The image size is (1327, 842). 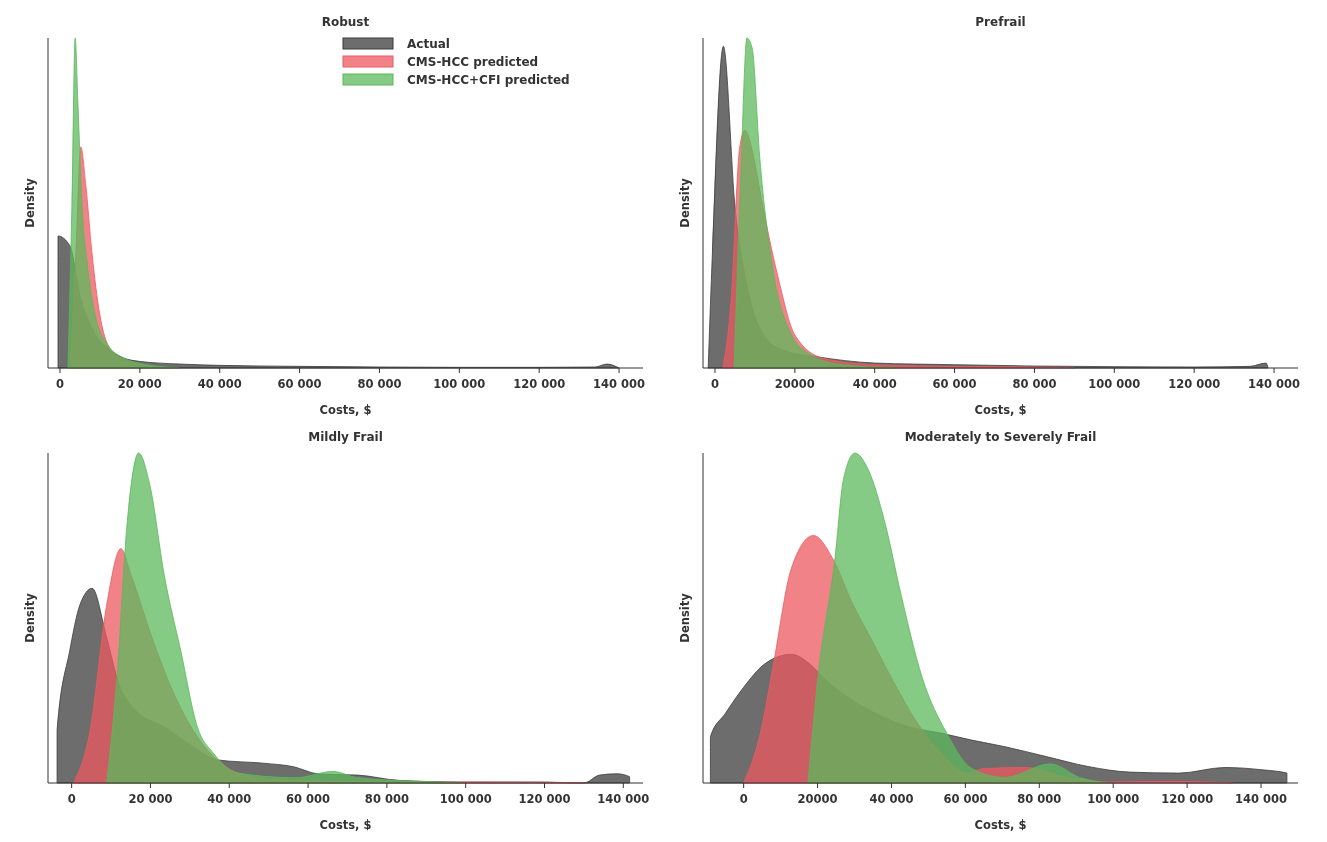 I want to click on legend-label: Actual, so click(x=428, y=44).